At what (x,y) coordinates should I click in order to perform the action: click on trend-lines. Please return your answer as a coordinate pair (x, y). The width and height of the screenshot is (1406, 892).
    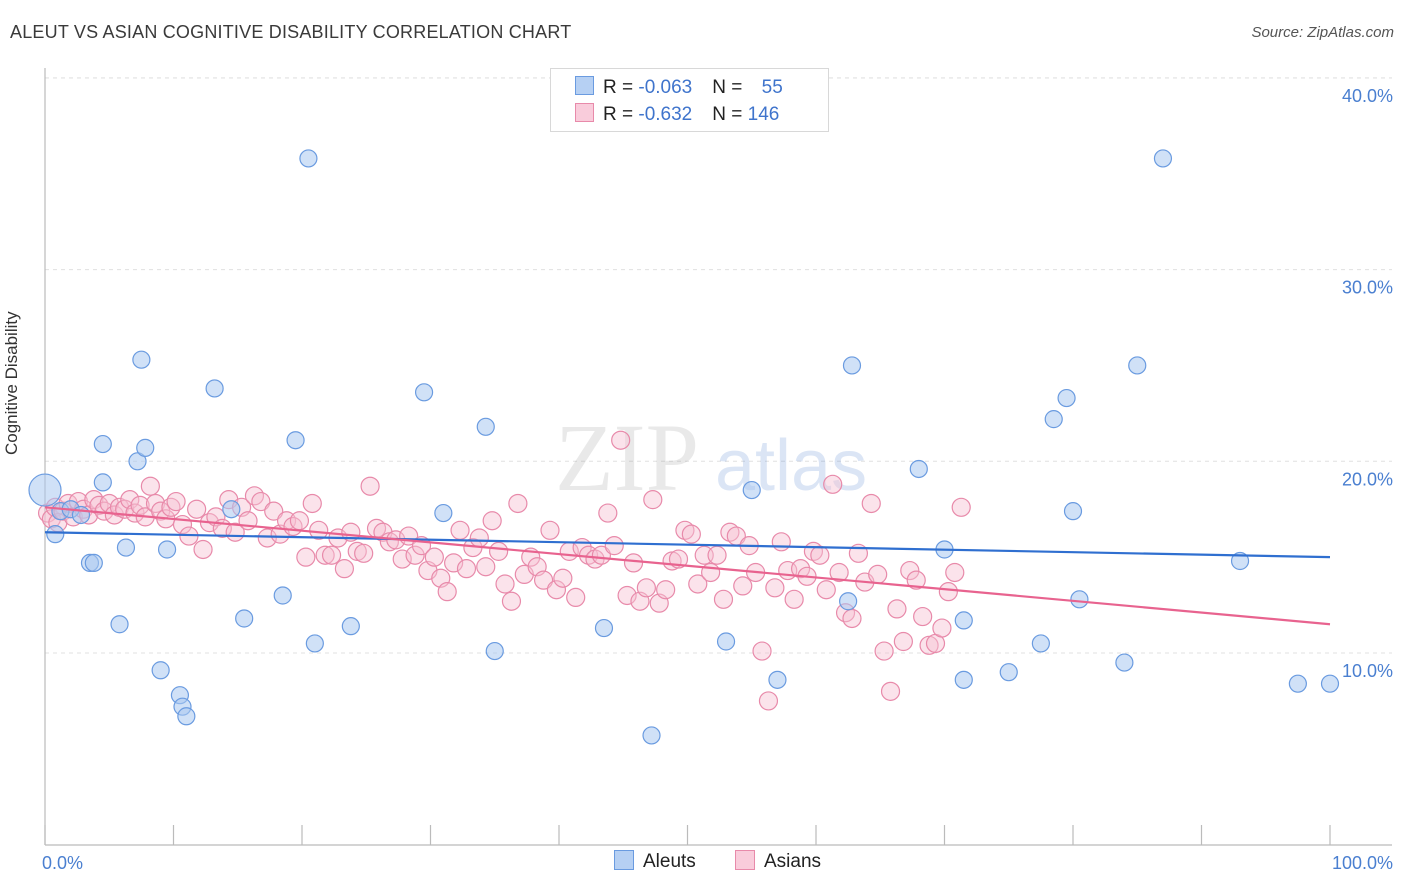
    Looking at the image, I should click on (687, 566).